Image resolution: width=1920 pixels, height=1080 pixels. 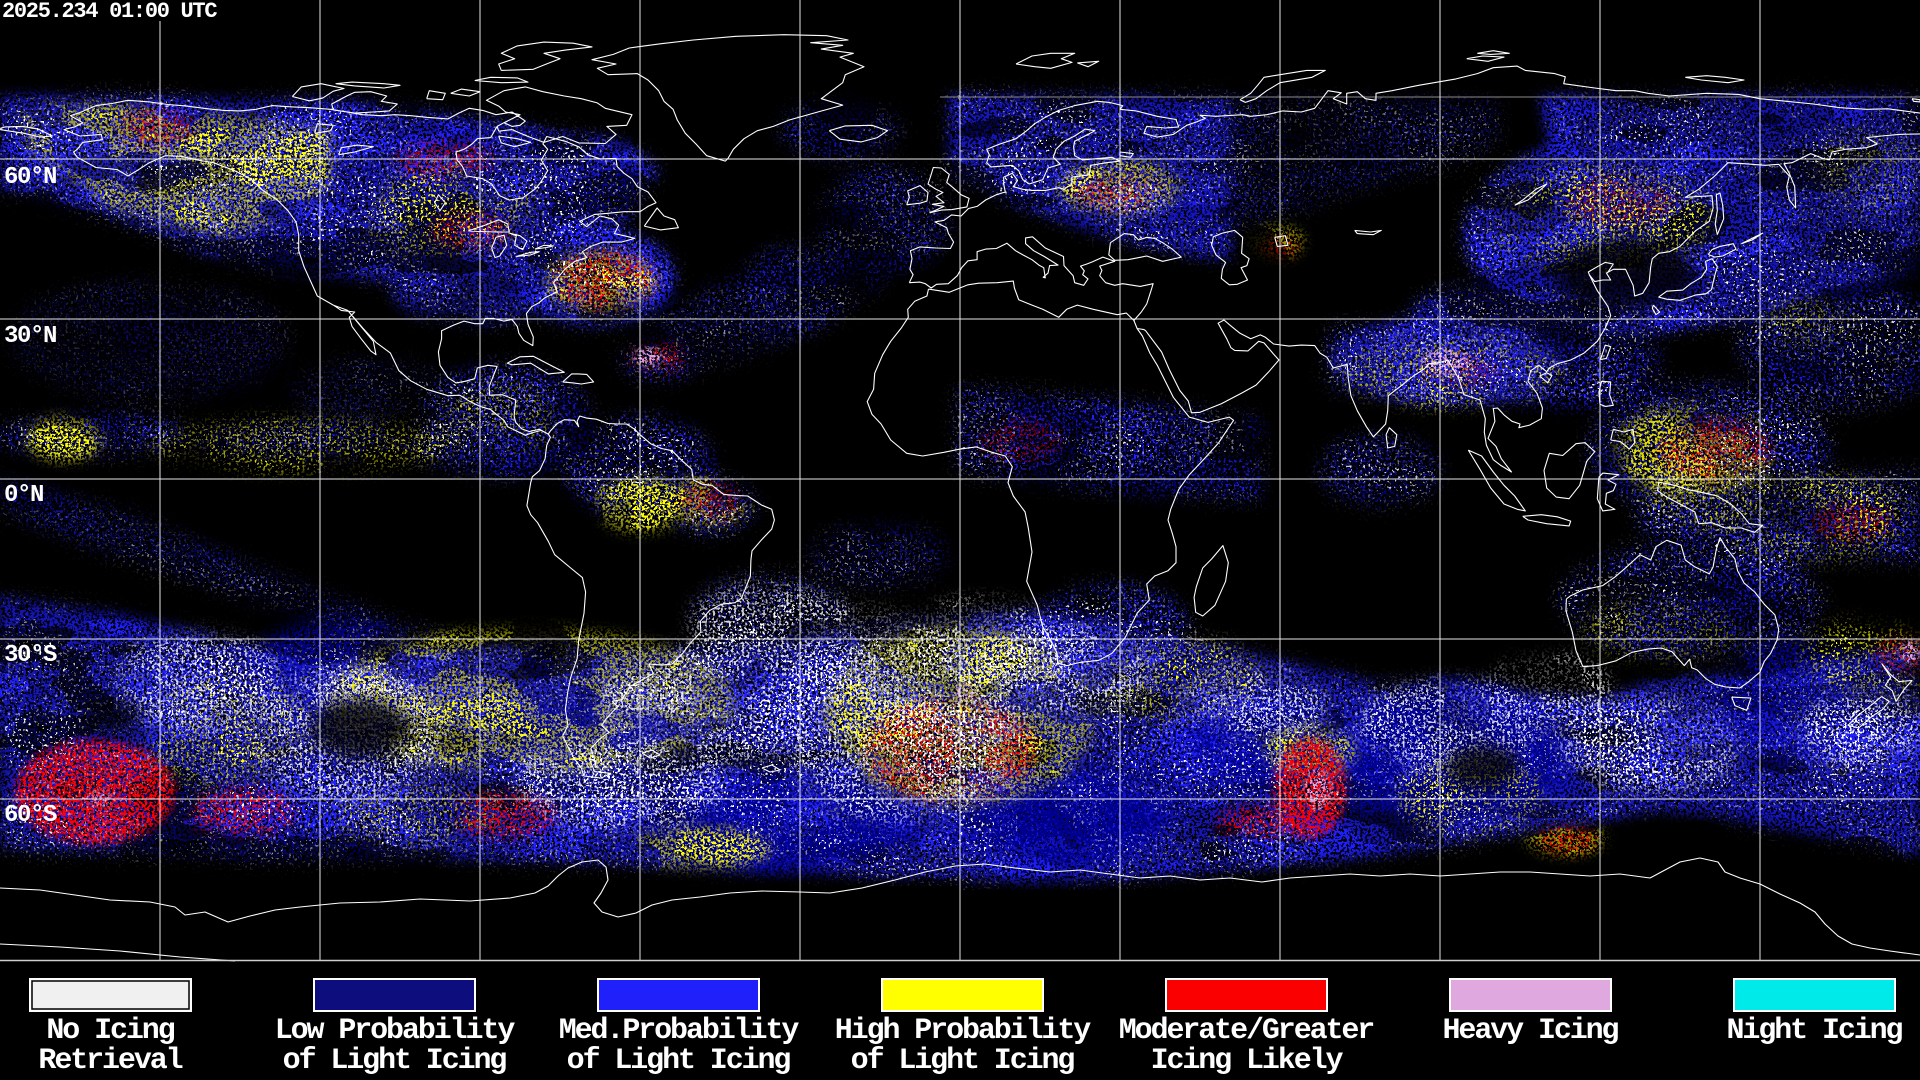 I want to click on svg-text: Icing Likely, so click(x=1247, y=1061).